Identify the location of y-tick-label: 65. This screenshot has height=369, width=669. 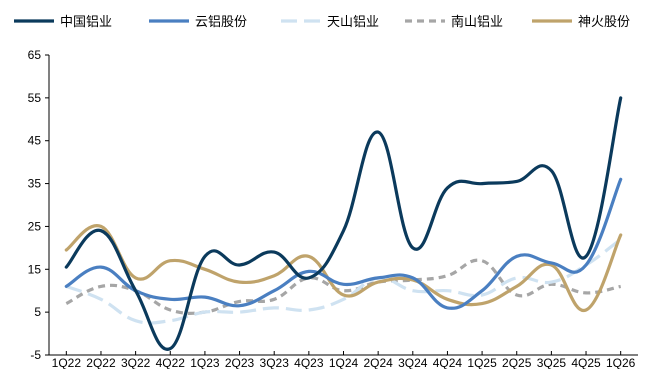
(35, 55).